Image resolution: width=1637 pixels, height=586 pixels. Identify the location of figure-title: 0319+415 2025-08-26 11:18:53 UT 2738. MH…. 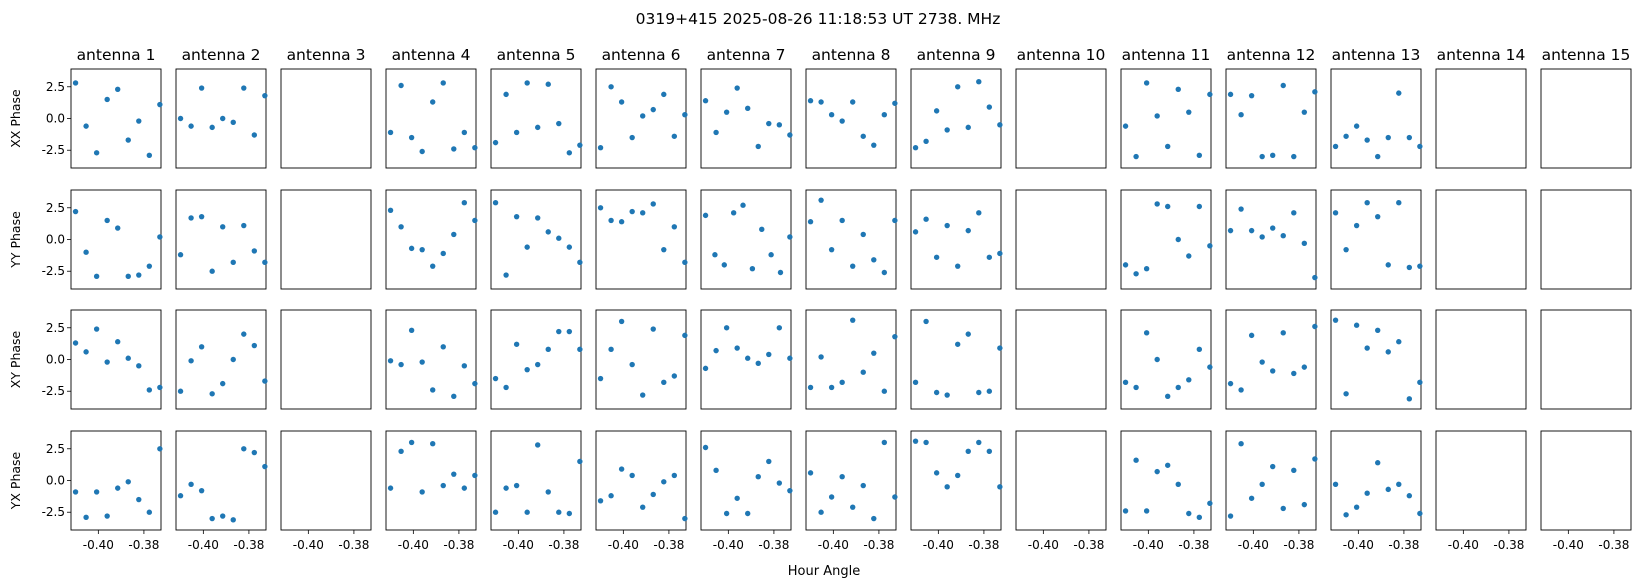
(818, 19).